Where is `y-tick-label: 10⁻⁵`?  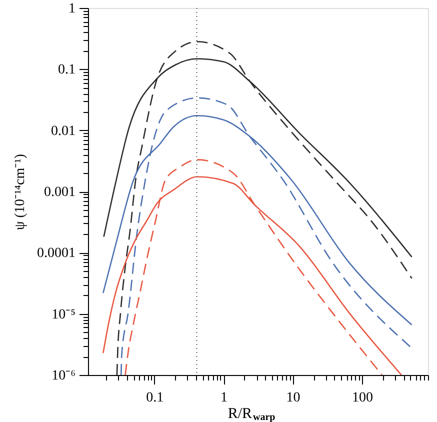
y-tick-label: 10⁻⁵ is located at coordinates (64, 314).